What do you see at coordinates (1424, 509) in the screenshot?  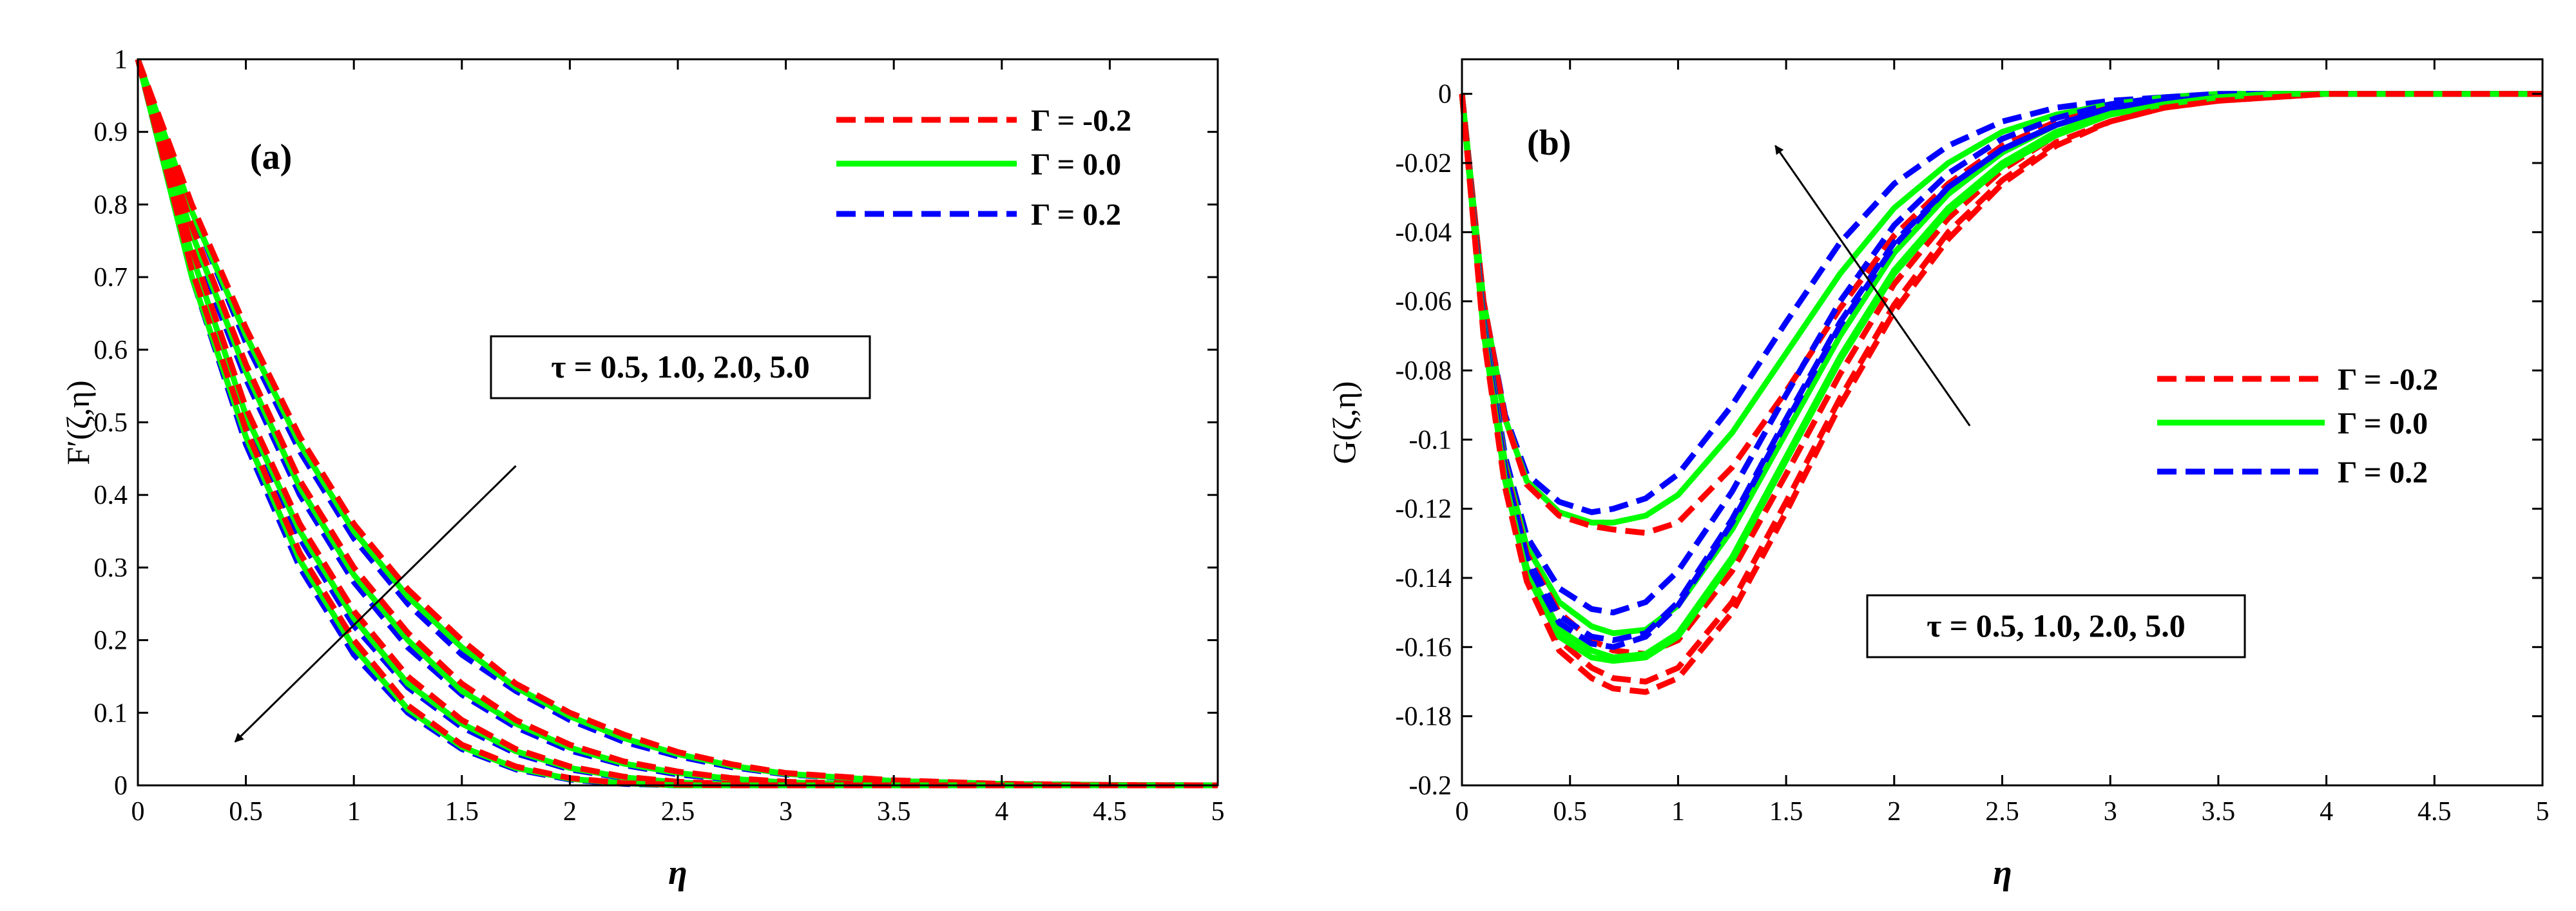 I see `y-tick-label: -0.12` at bounding box center [1424, 509].